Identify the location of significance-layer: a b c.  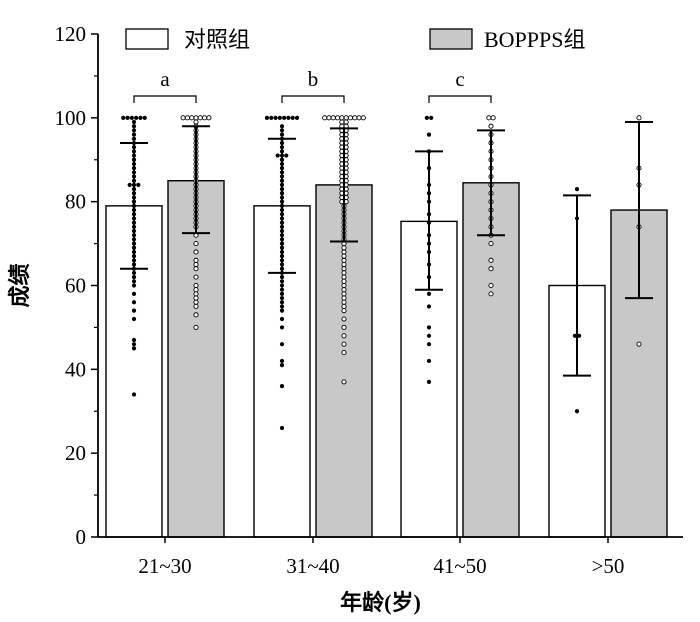
(312, 85).